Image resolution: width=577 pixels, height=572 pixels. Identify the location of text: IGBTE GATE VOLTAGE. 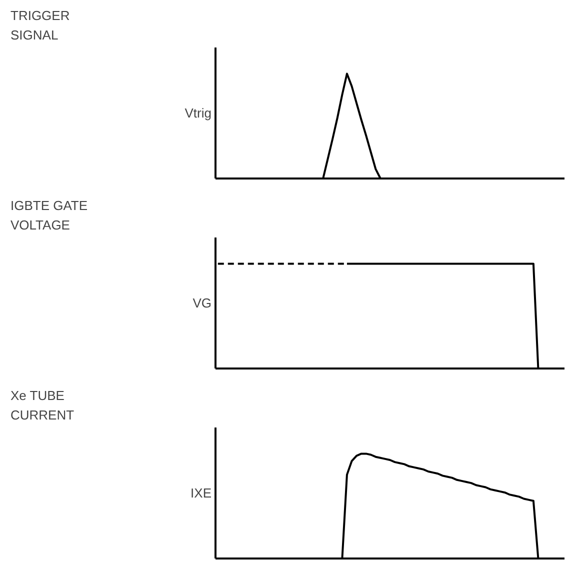
(49, 215).